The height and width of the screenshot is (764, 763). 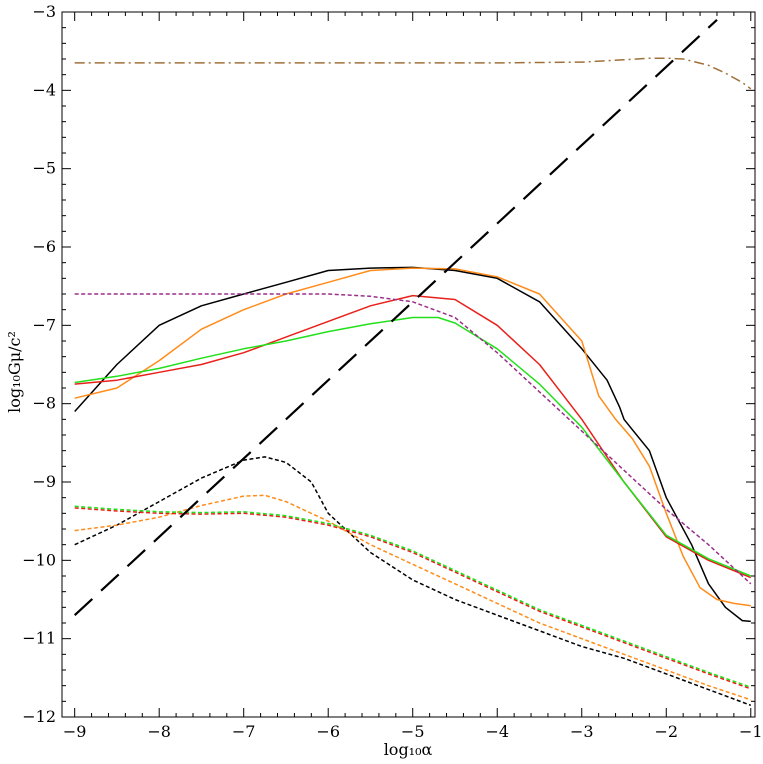 What do you see at coordinates (39, 559) in the screenshot?
I see `y-tick-label: −10` at bounding box center [39, 559].